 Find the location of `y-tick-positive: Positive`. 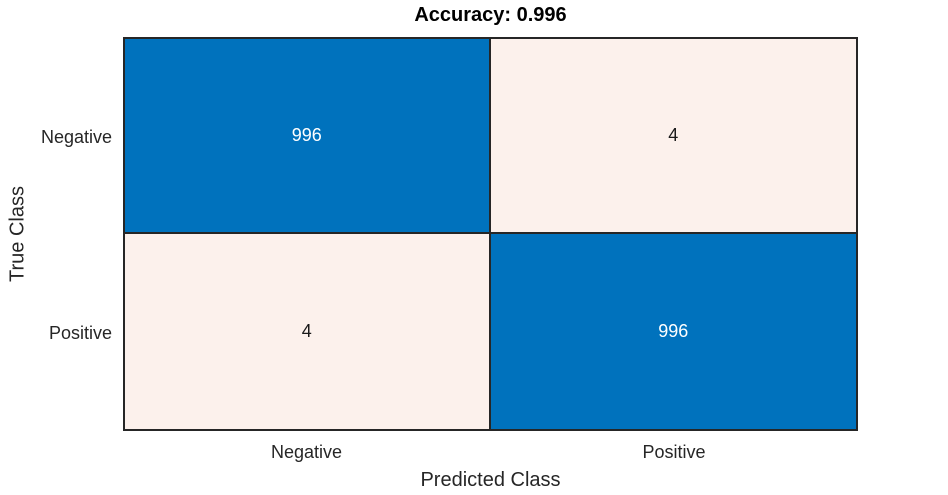

y-tick-positive: Positive is located at coordinates (80, 333).